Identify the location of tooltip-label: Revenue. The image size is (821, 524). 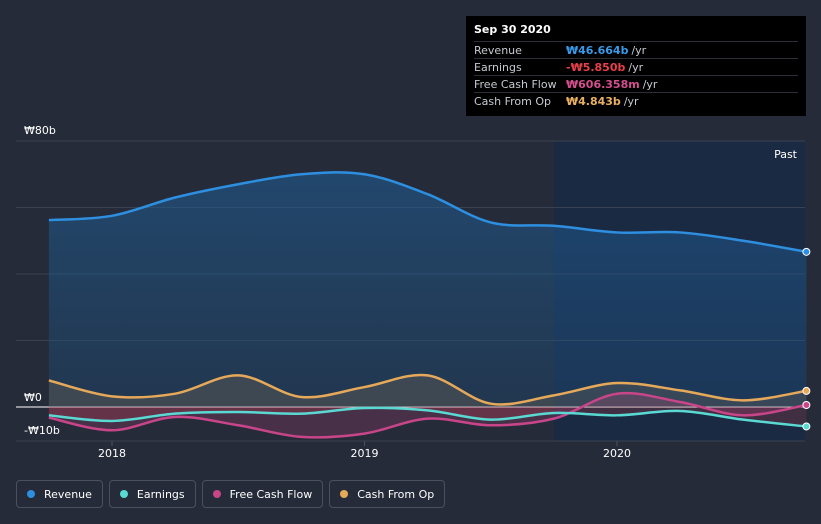
(498, 50).